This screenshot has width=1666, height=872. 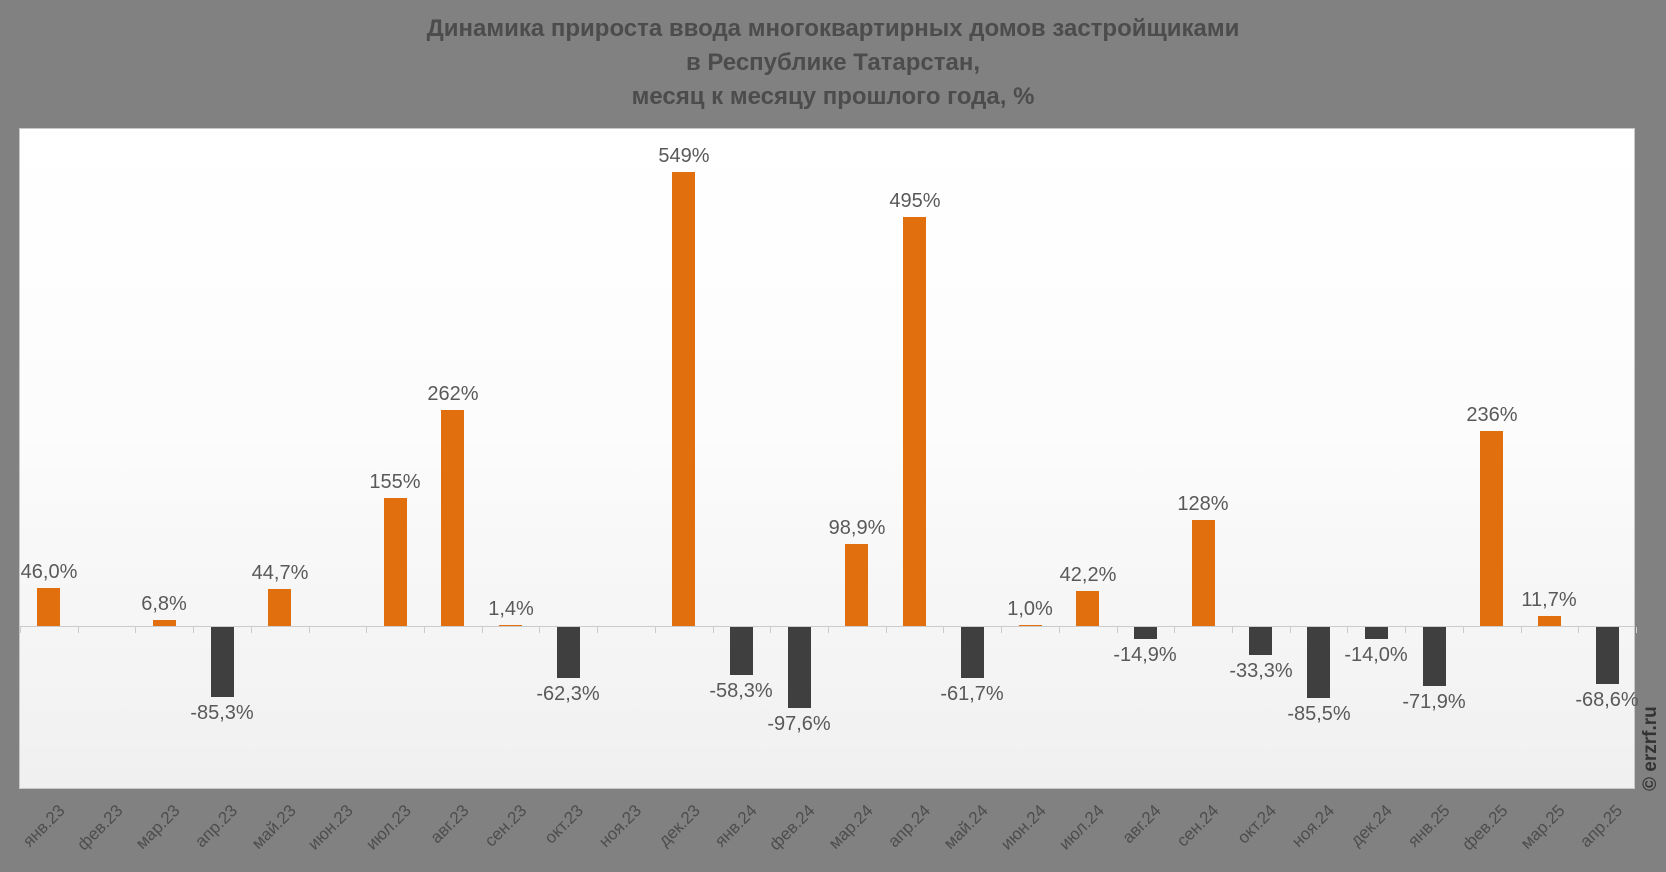 What do you see at coordinates (505, 826) in the screenshot?
I see `x-axis-label: сен.23` at bounding box center [505, 826].